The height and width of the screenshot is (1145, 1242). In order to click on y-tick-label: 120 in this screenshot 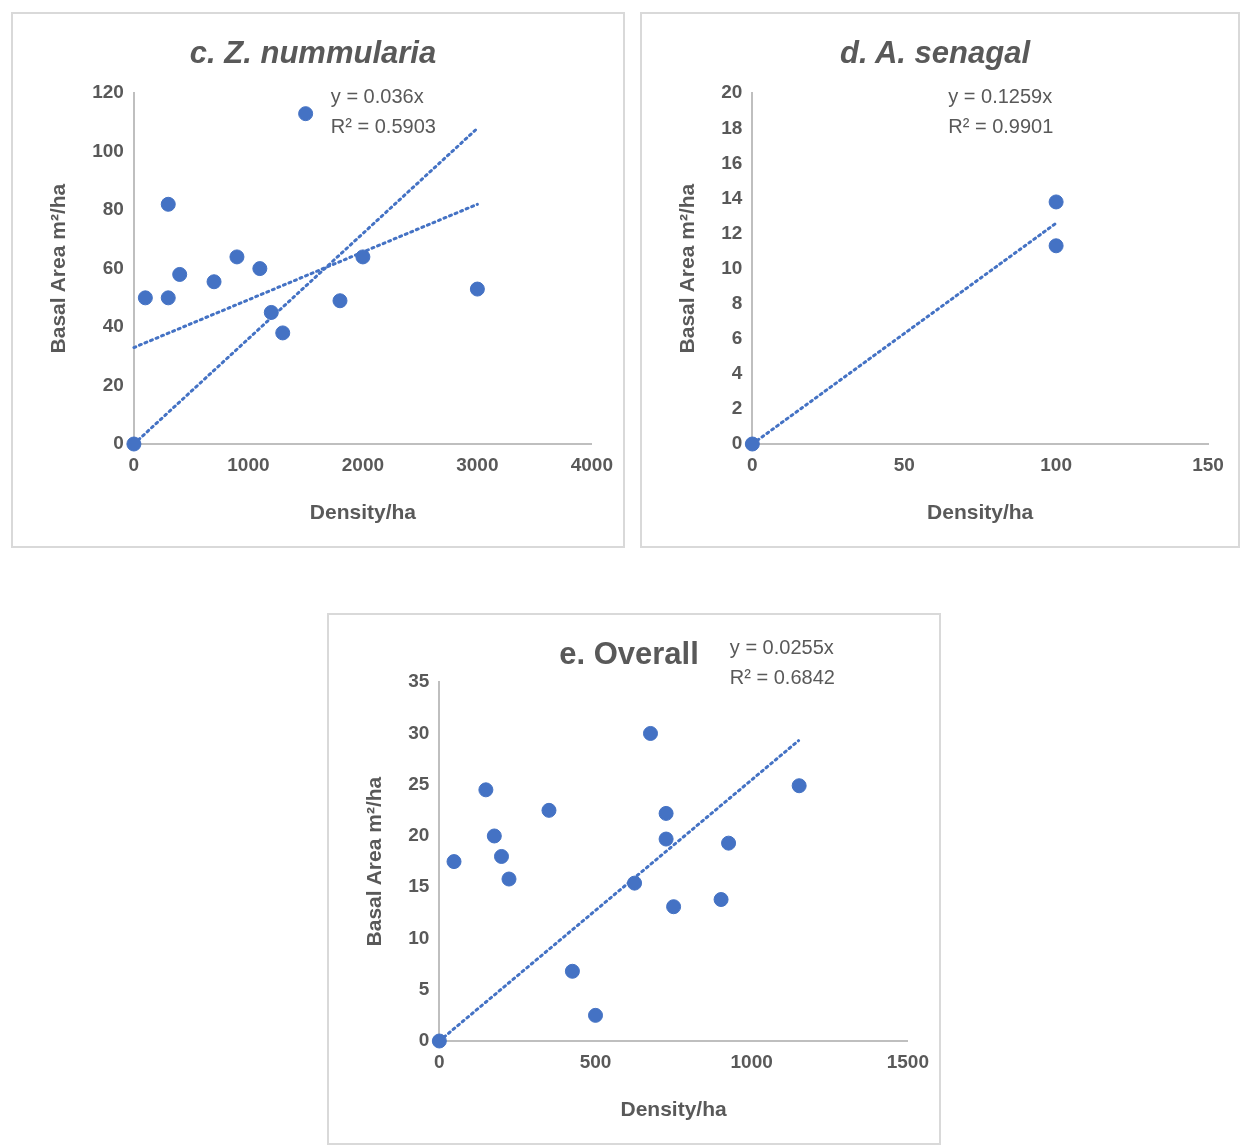, I will do `click(108, 92)`.